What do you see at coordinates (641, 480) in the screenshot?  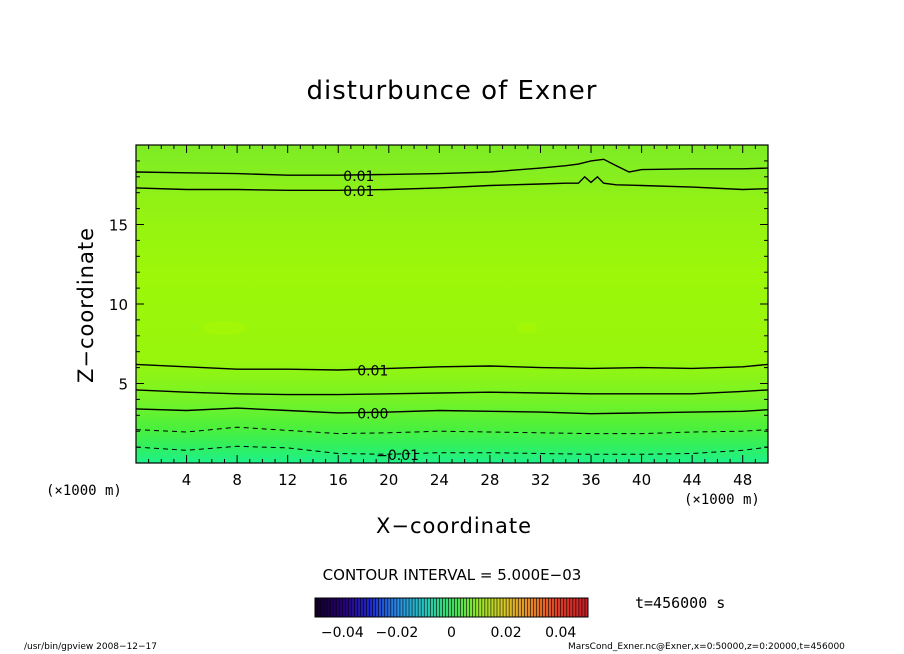 I see `x-tick-label: 40` at bounding box center [641, 480].